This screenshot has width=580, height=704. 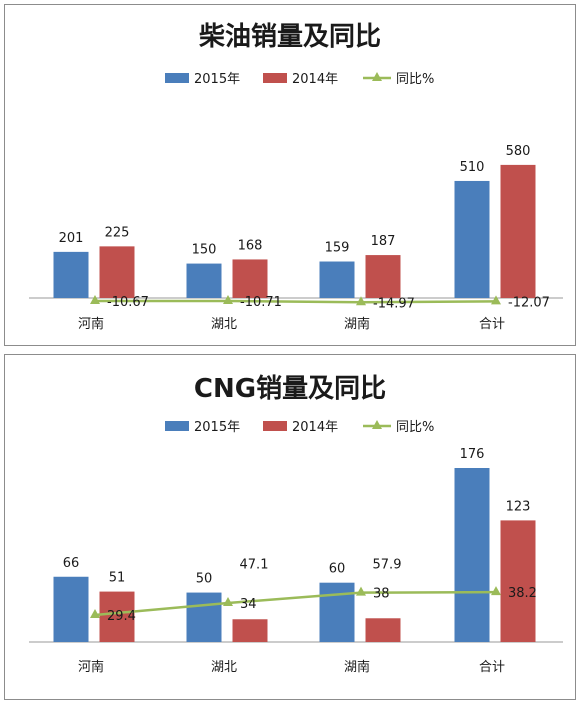 What do you see at coordinates (261, 302) in the screenshot?
I see `yoy-label-1: -10.71` at bounding box center [261, 302].